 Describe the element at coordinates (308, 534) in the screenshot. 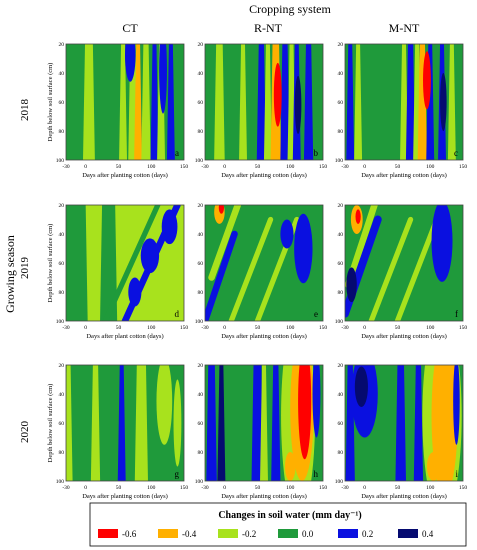

I see `legend-label: 0.0` at that location.